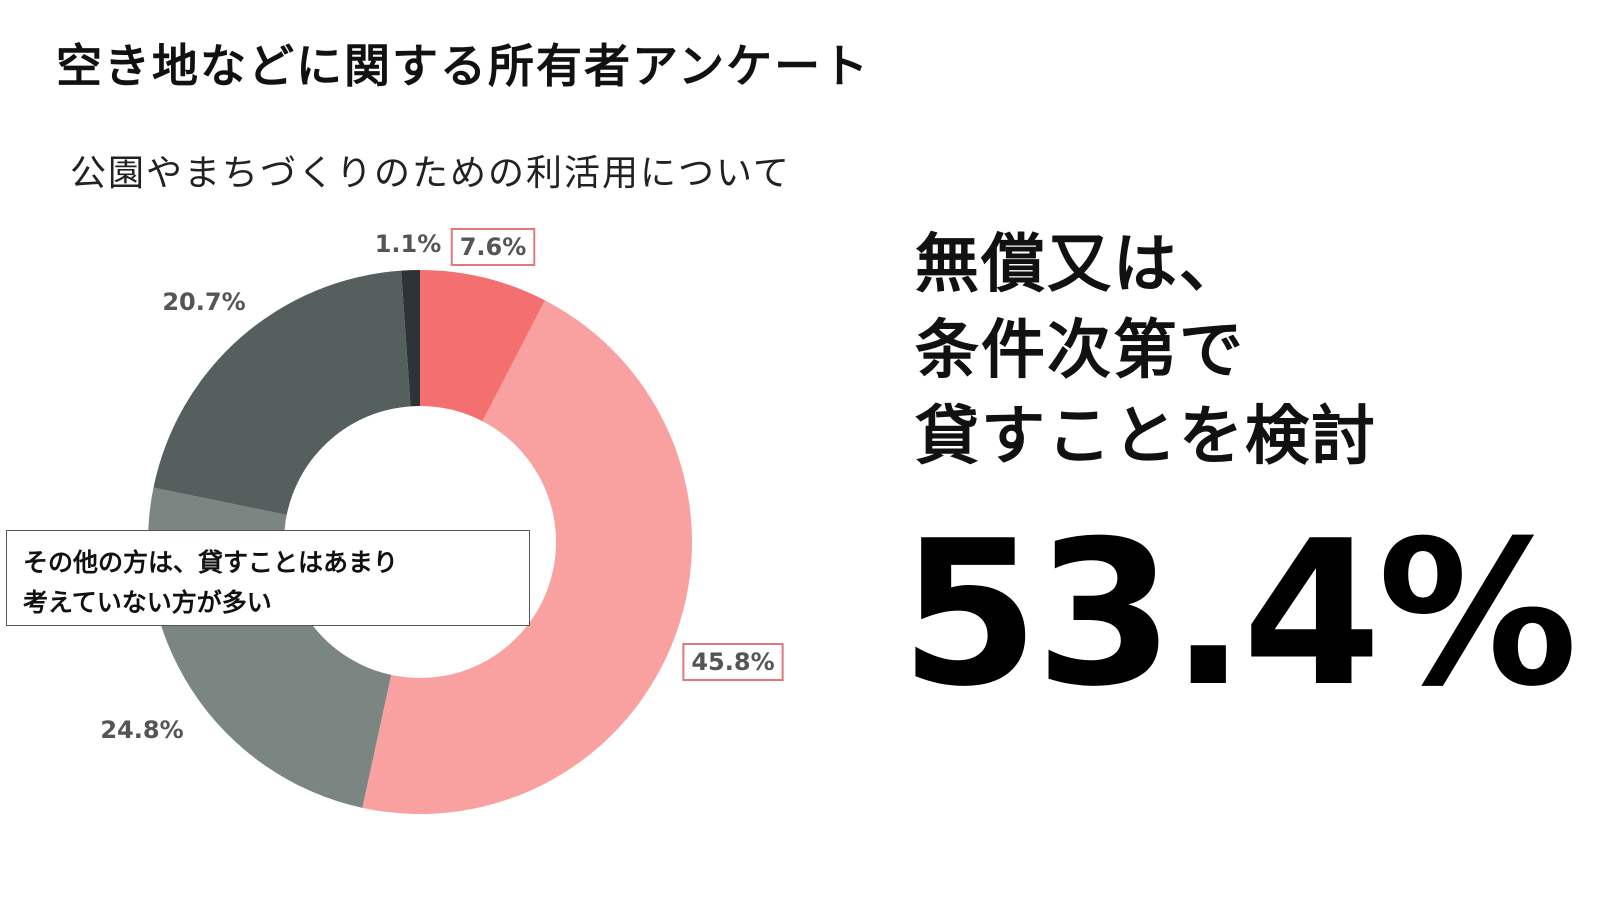 Image resolution: width=1600 pixels, height=900 pixels. I want to click on headline-line-2: 条件次第で, so click(1080, 351).